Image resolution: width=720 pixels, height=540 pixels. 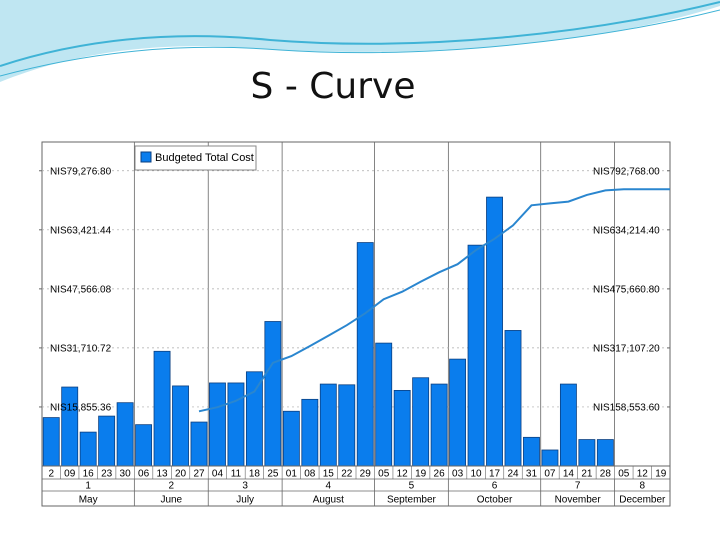 What do you see at coordinates (70, 474) in the screenshot?
I see `week-tick-label: 09` at bounding box center [70, 474].